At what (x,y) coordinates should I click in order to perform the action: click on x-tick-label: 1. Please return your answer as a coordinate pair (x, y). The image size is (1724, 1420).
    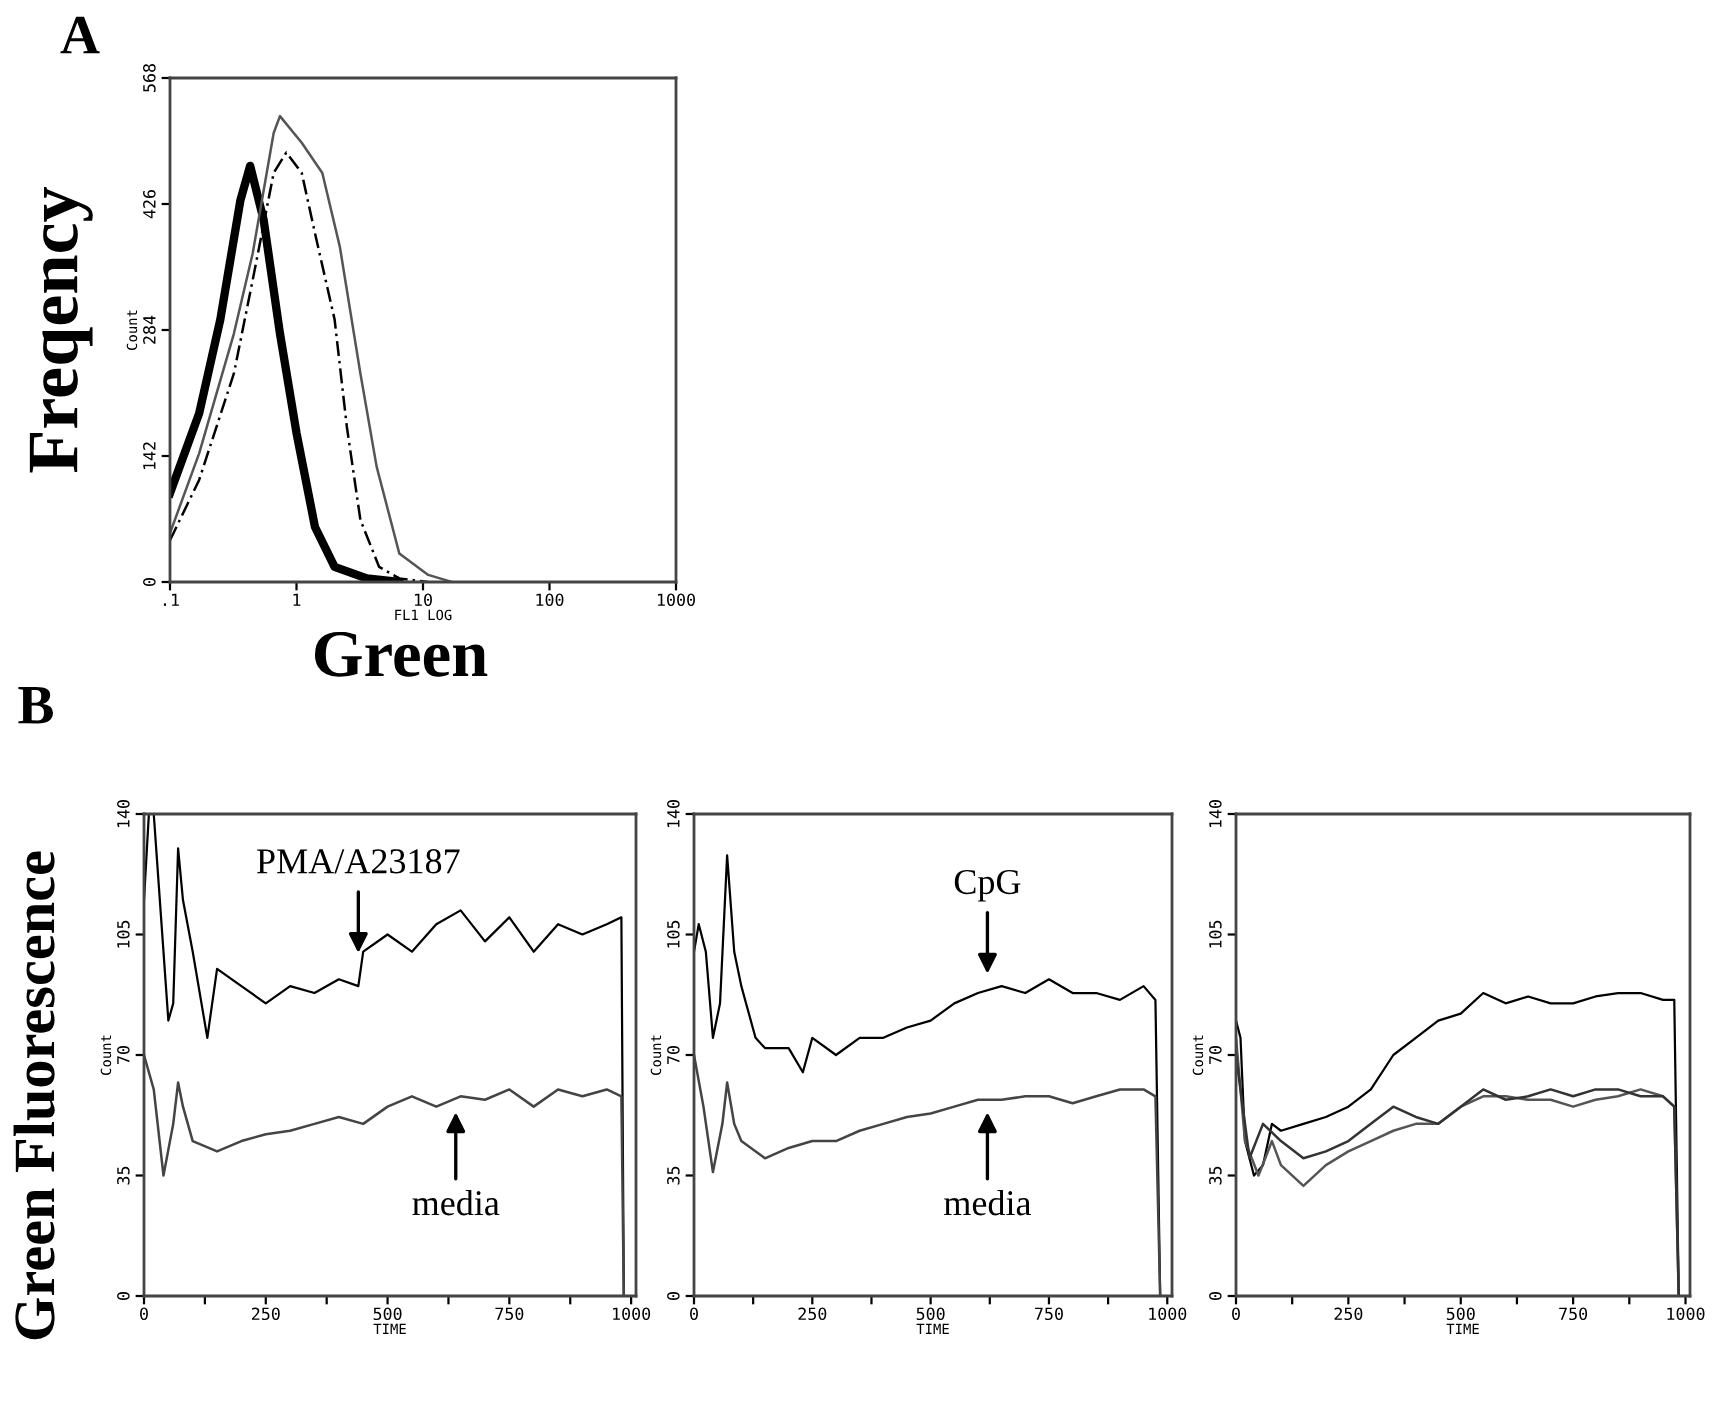
    Looking at the image, I should click on (297, 599).